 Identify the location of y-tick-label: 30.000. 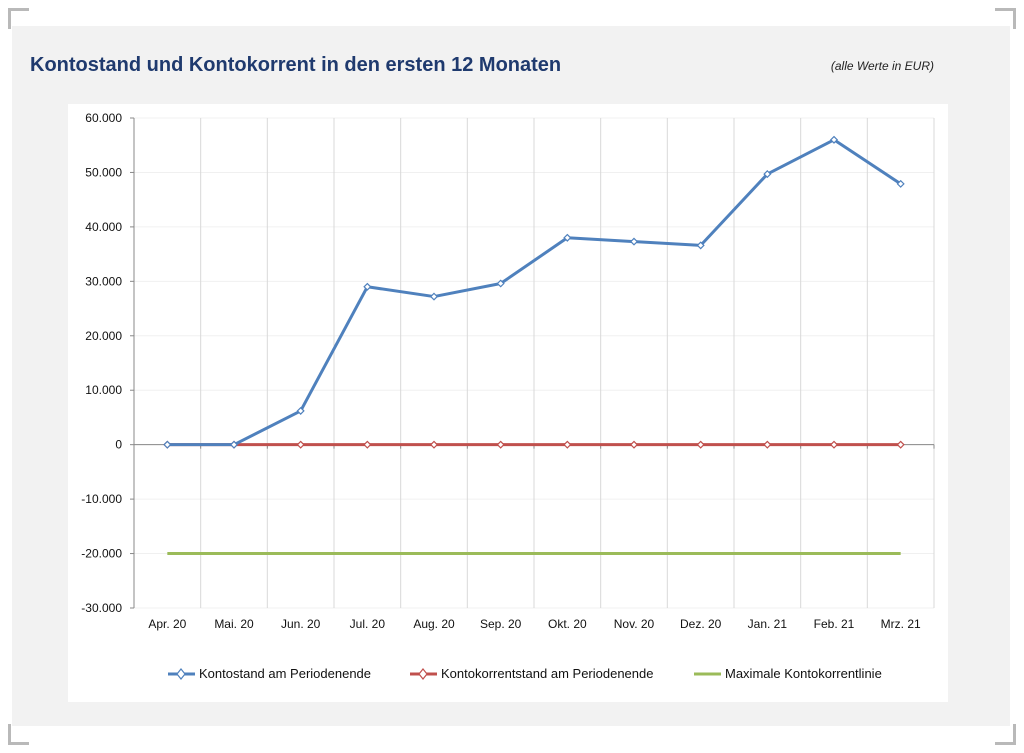
(103, 281).